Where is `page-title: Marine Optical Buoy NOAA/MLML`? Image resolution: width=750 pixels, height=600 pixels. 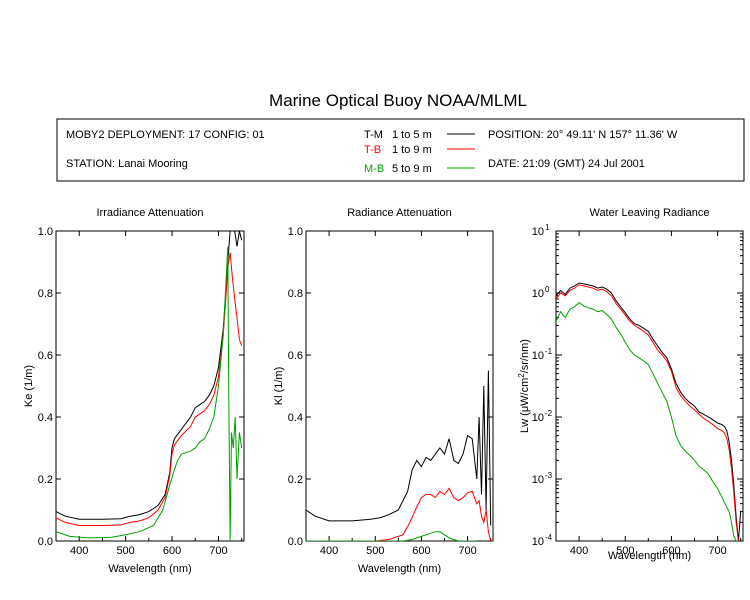
page-title: Marine Optical Buoy NOAA/MLML is located at coordinates (398, 100).